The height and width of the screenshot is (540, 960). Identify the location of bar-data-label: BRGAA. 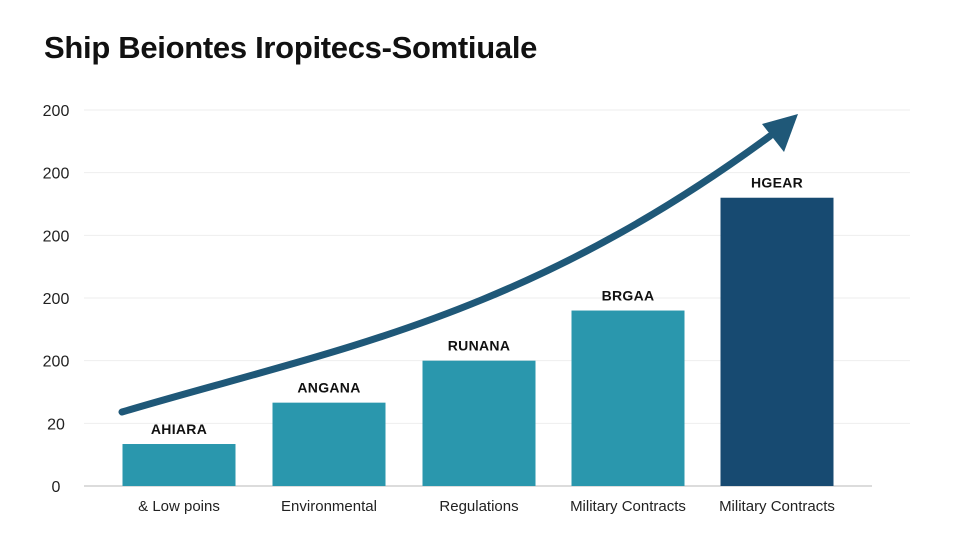
(628, 296).